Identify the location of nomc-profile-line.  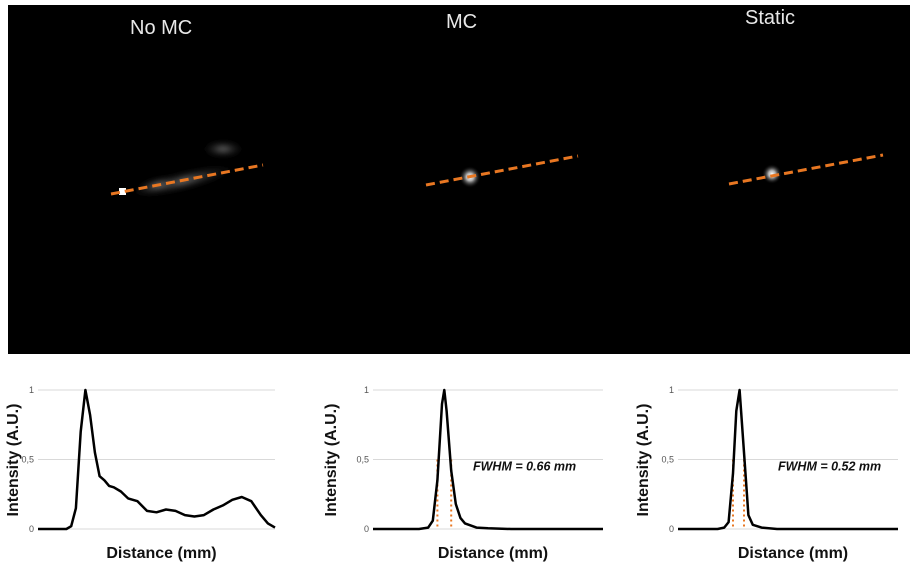
(187, 179).